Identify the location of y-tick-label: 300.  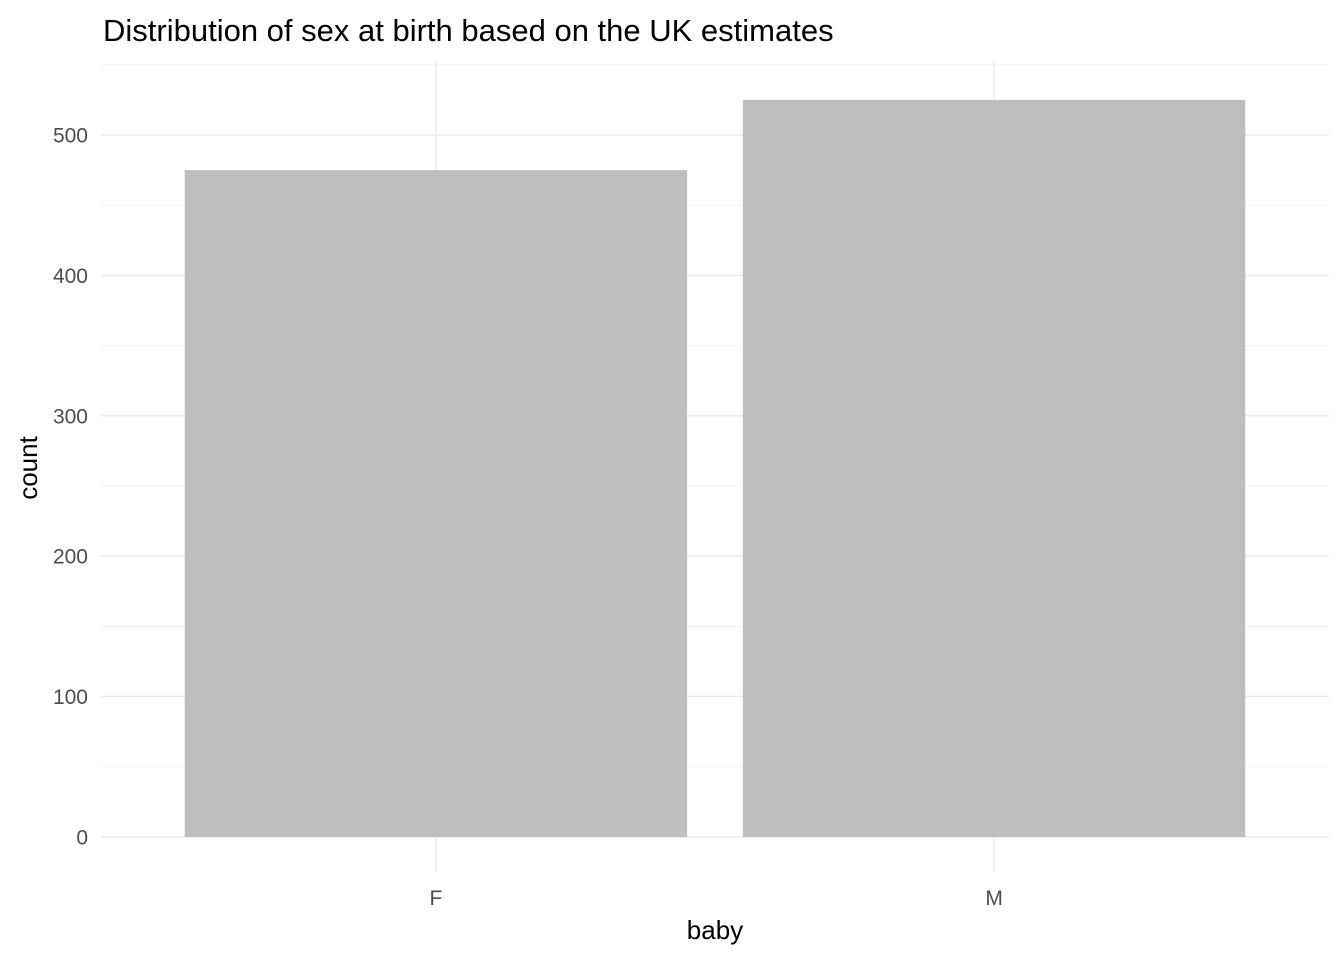
(70, 416).